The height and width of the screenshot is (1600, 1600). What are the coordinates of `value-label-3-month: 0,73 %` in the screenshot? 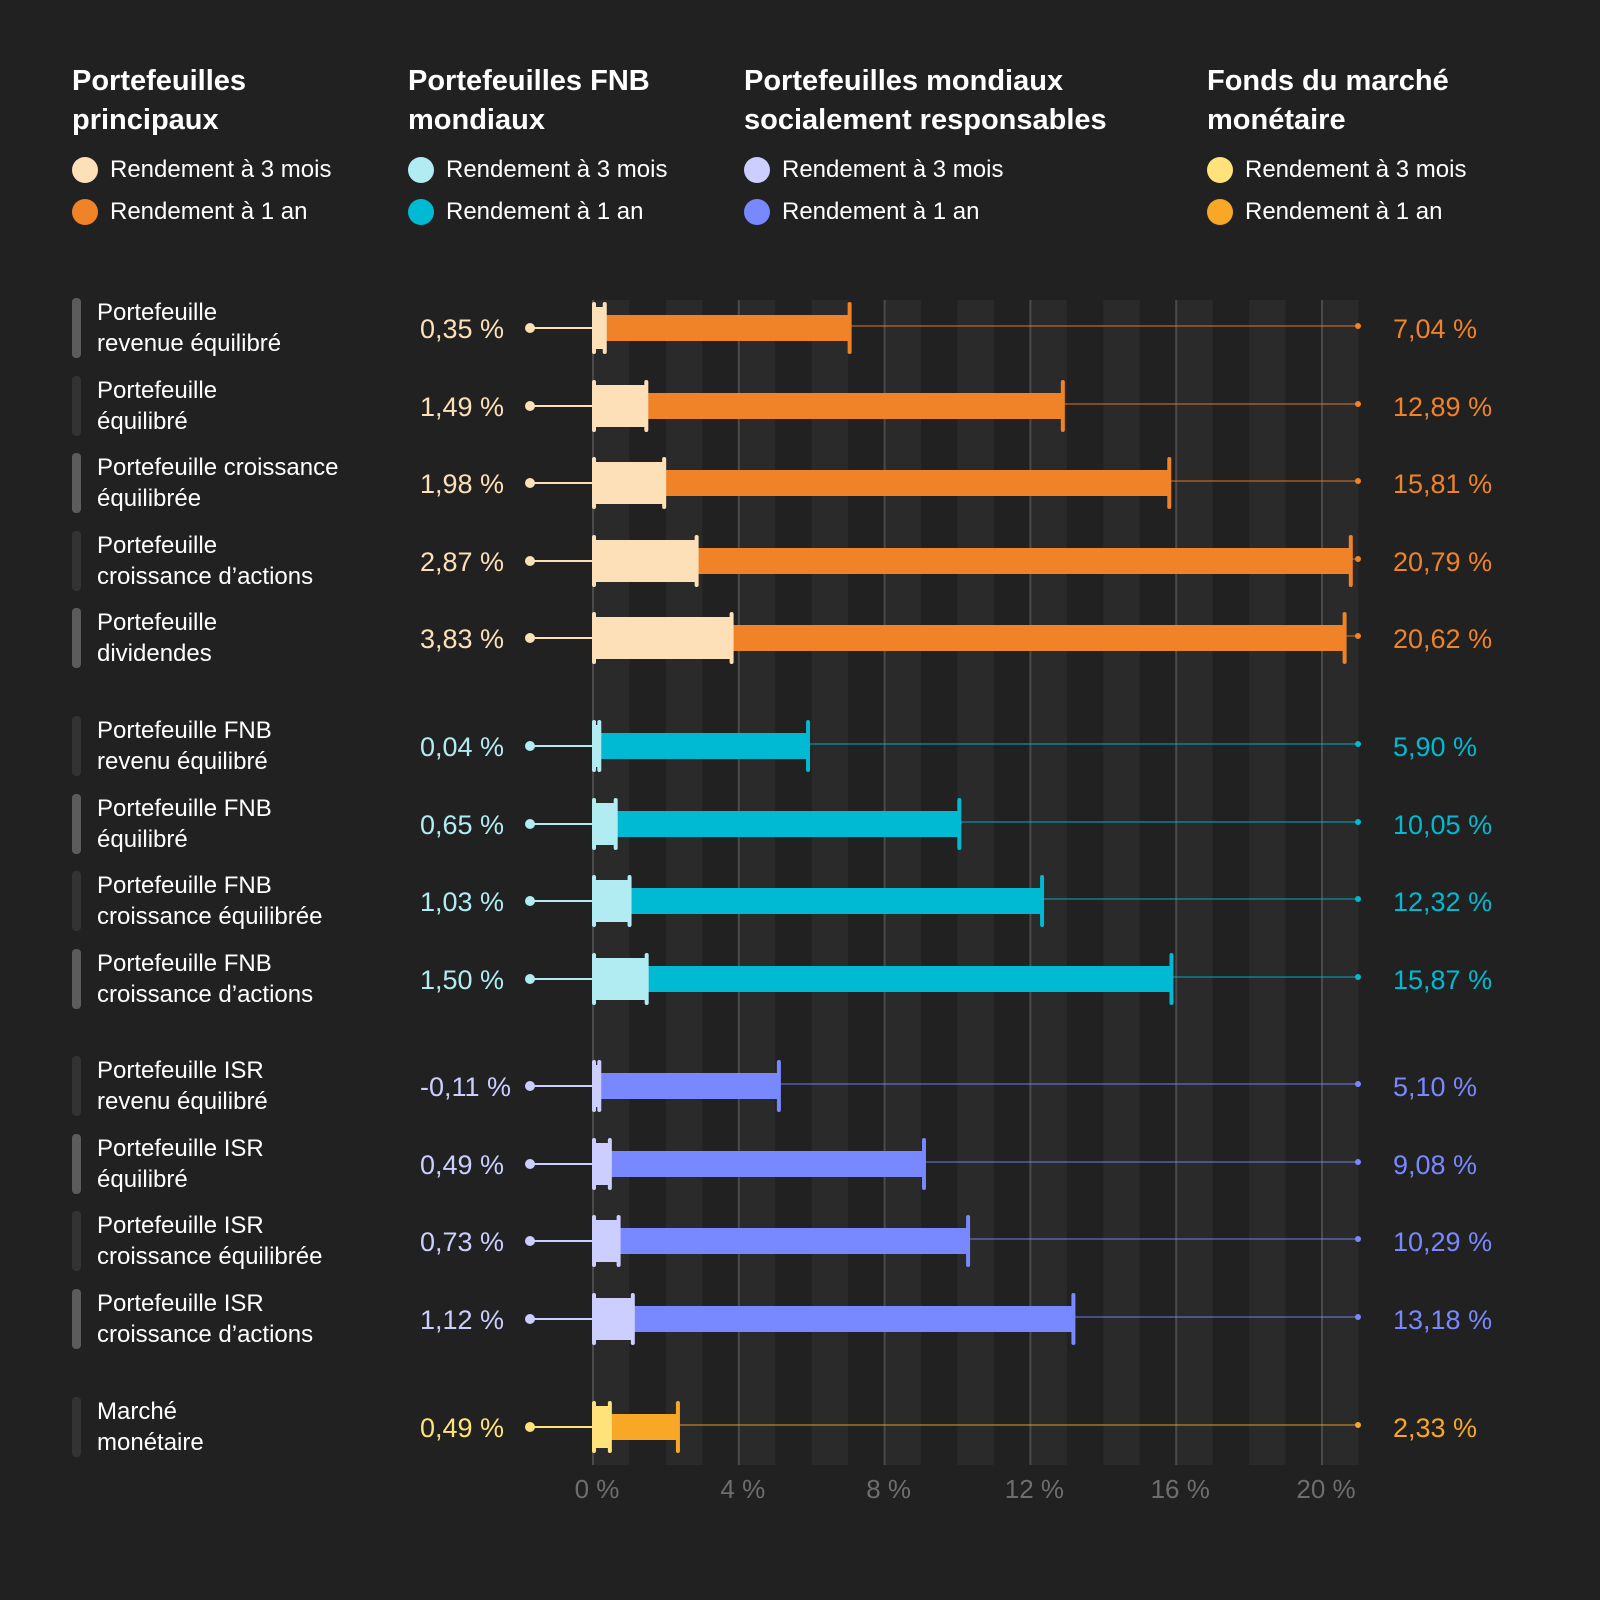 It's located at (462, 1242).